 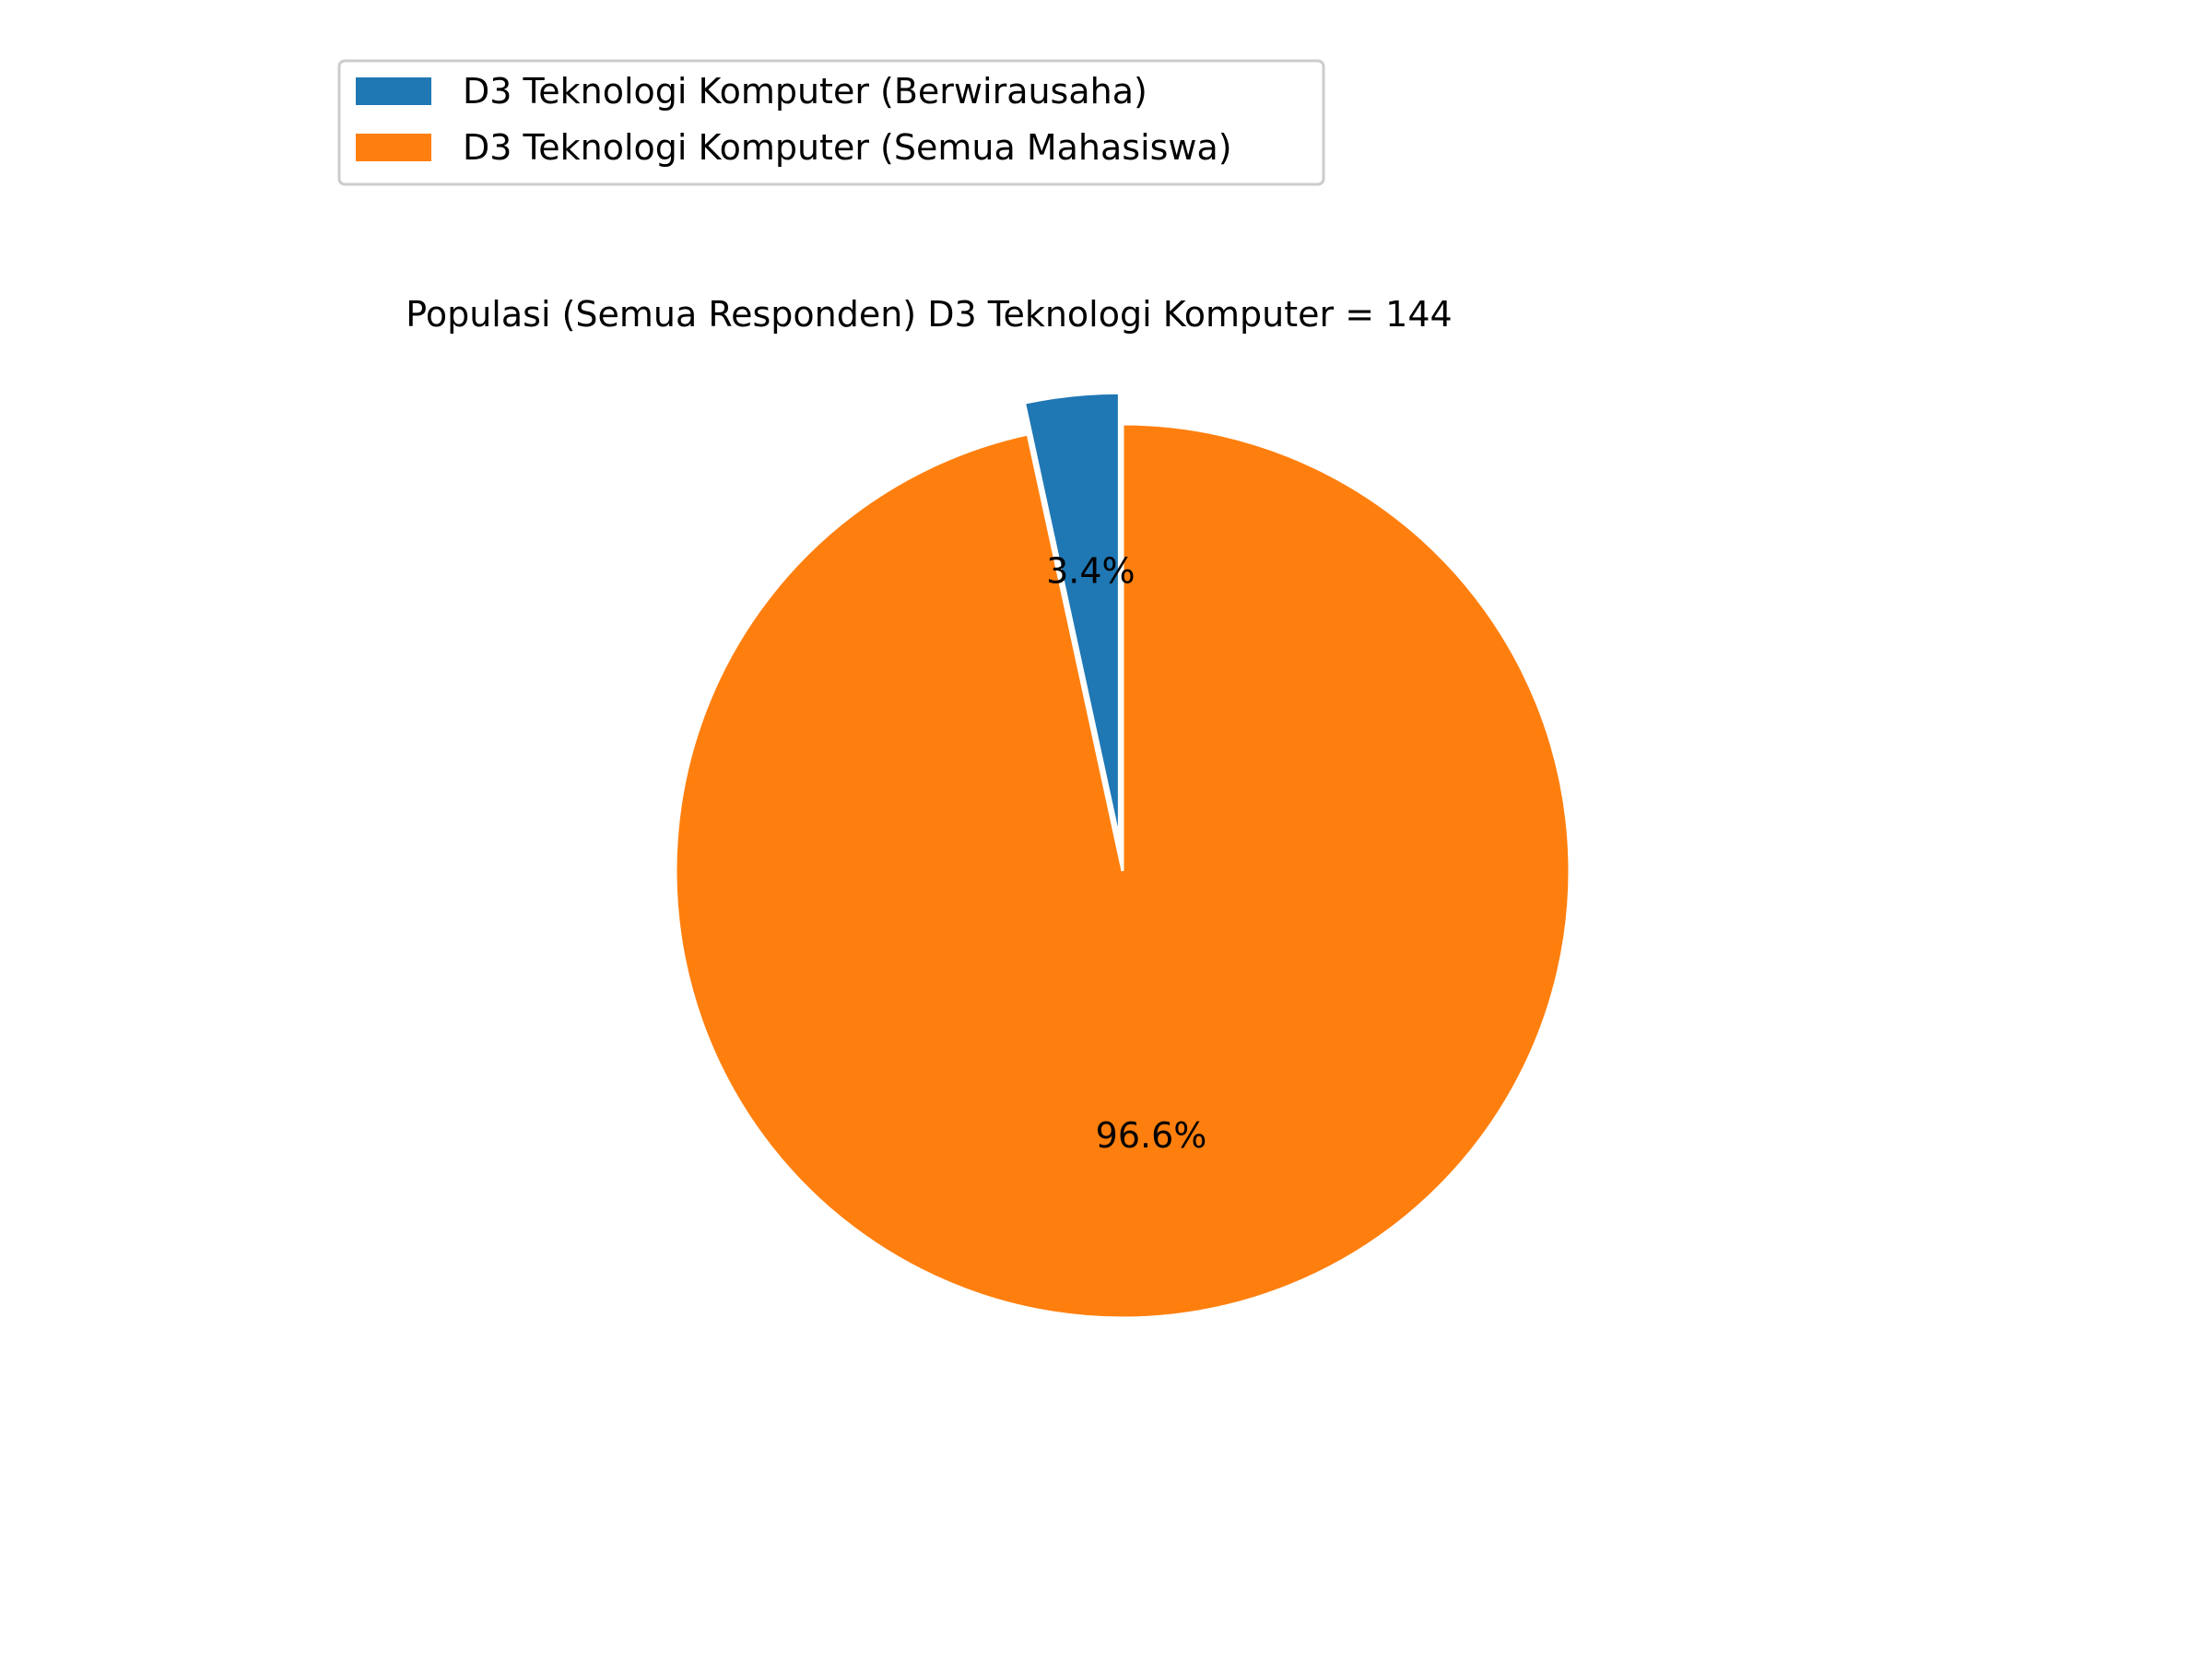 I want to click on legend-swatch-semua-mahasiswa, so click(x=393, y=147).